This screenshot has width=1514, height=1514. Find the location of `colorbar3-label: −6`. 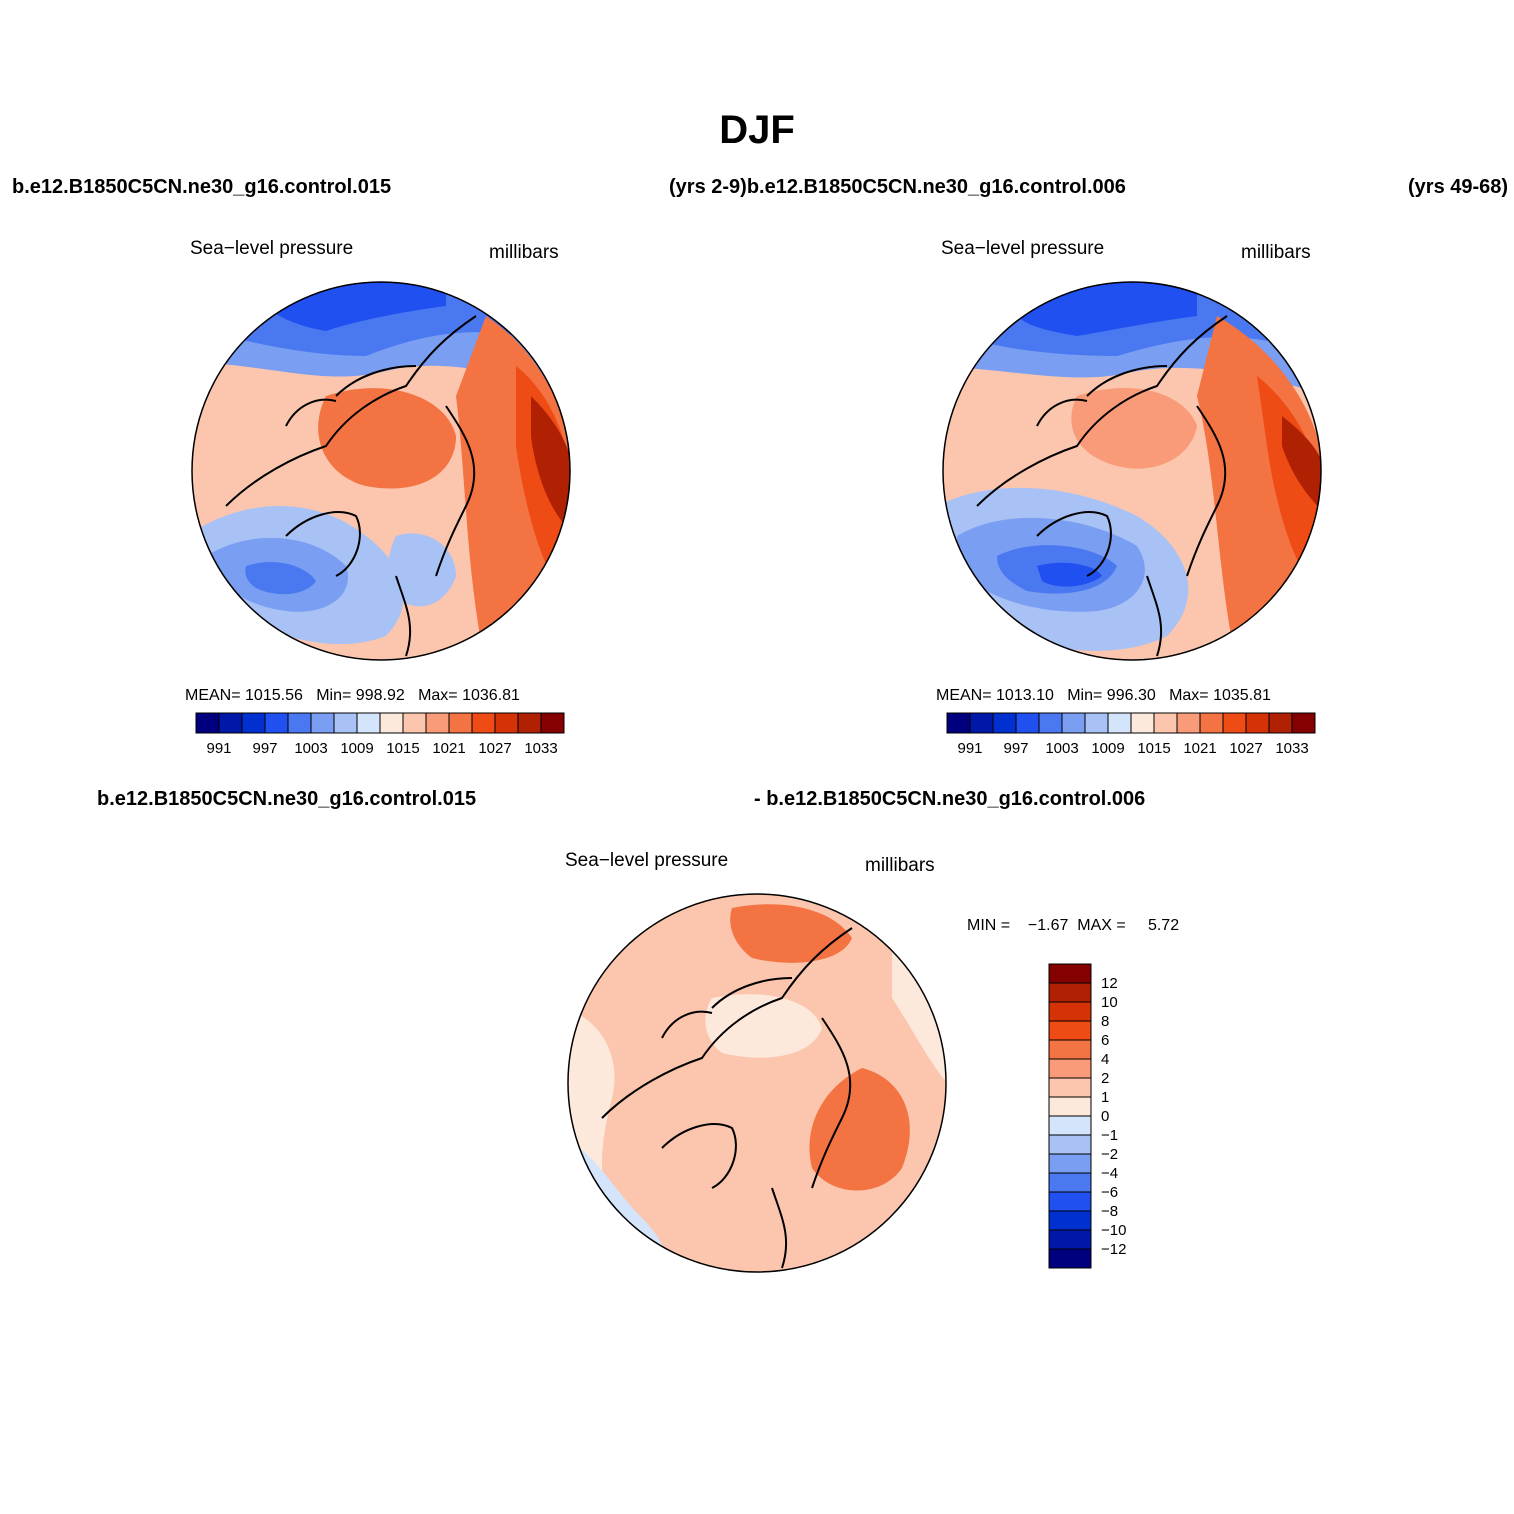

colorbar3-label: −6 is located at coordinates (1109, 1192).